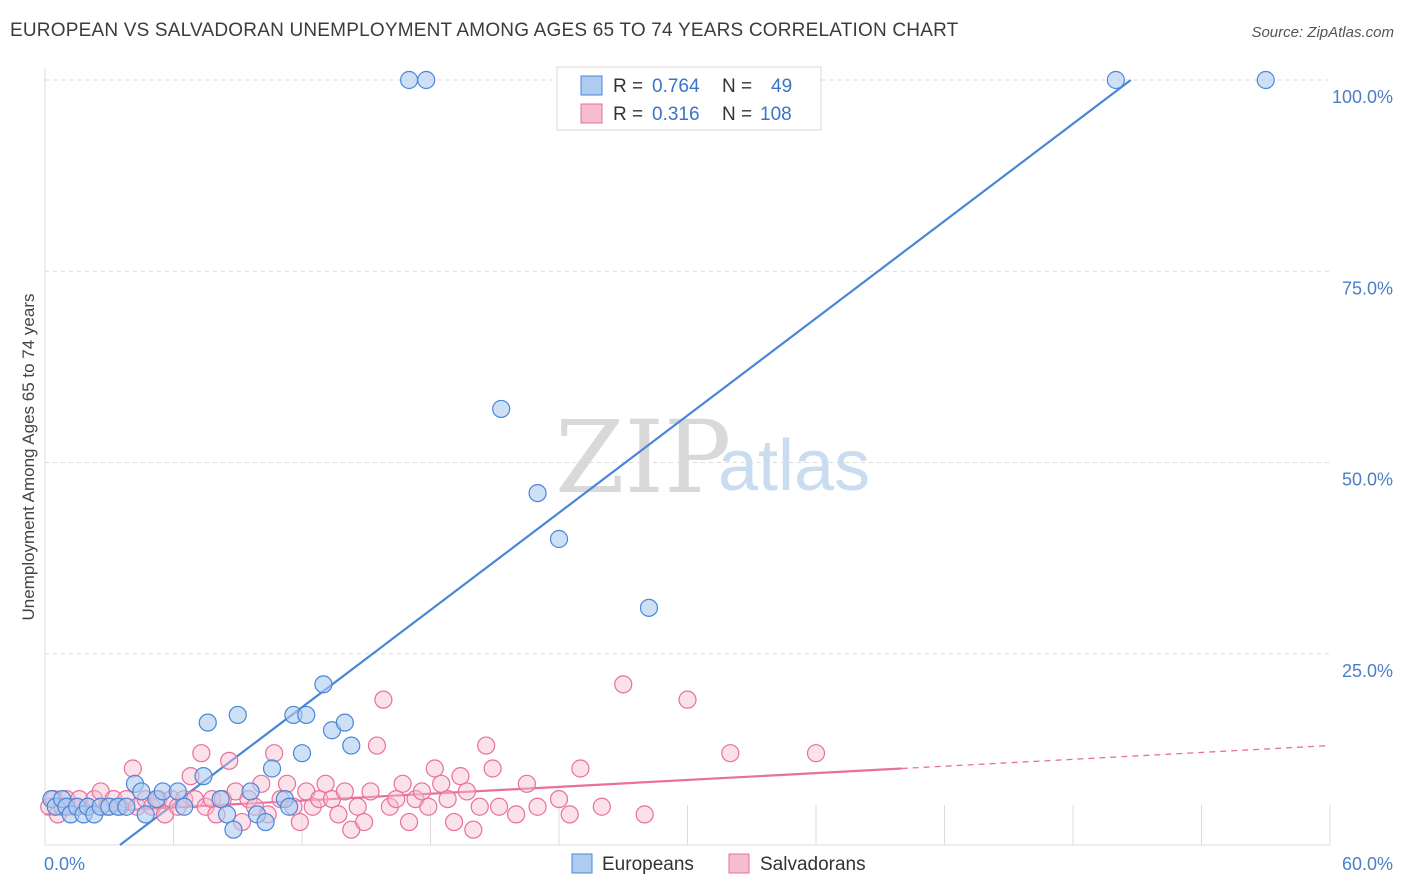 The image size is (1406, 892). What do you see at coordinates (776, 114) in the screenshot?
I see `legend-n-salvadorans: 108` at bounding box center [776, 114].